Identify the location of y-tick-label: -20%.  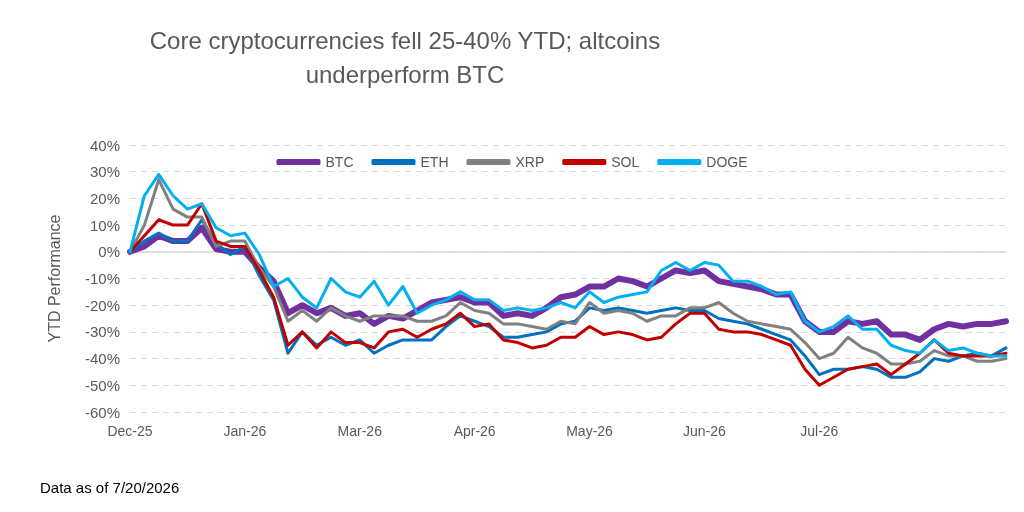
(102, 305).